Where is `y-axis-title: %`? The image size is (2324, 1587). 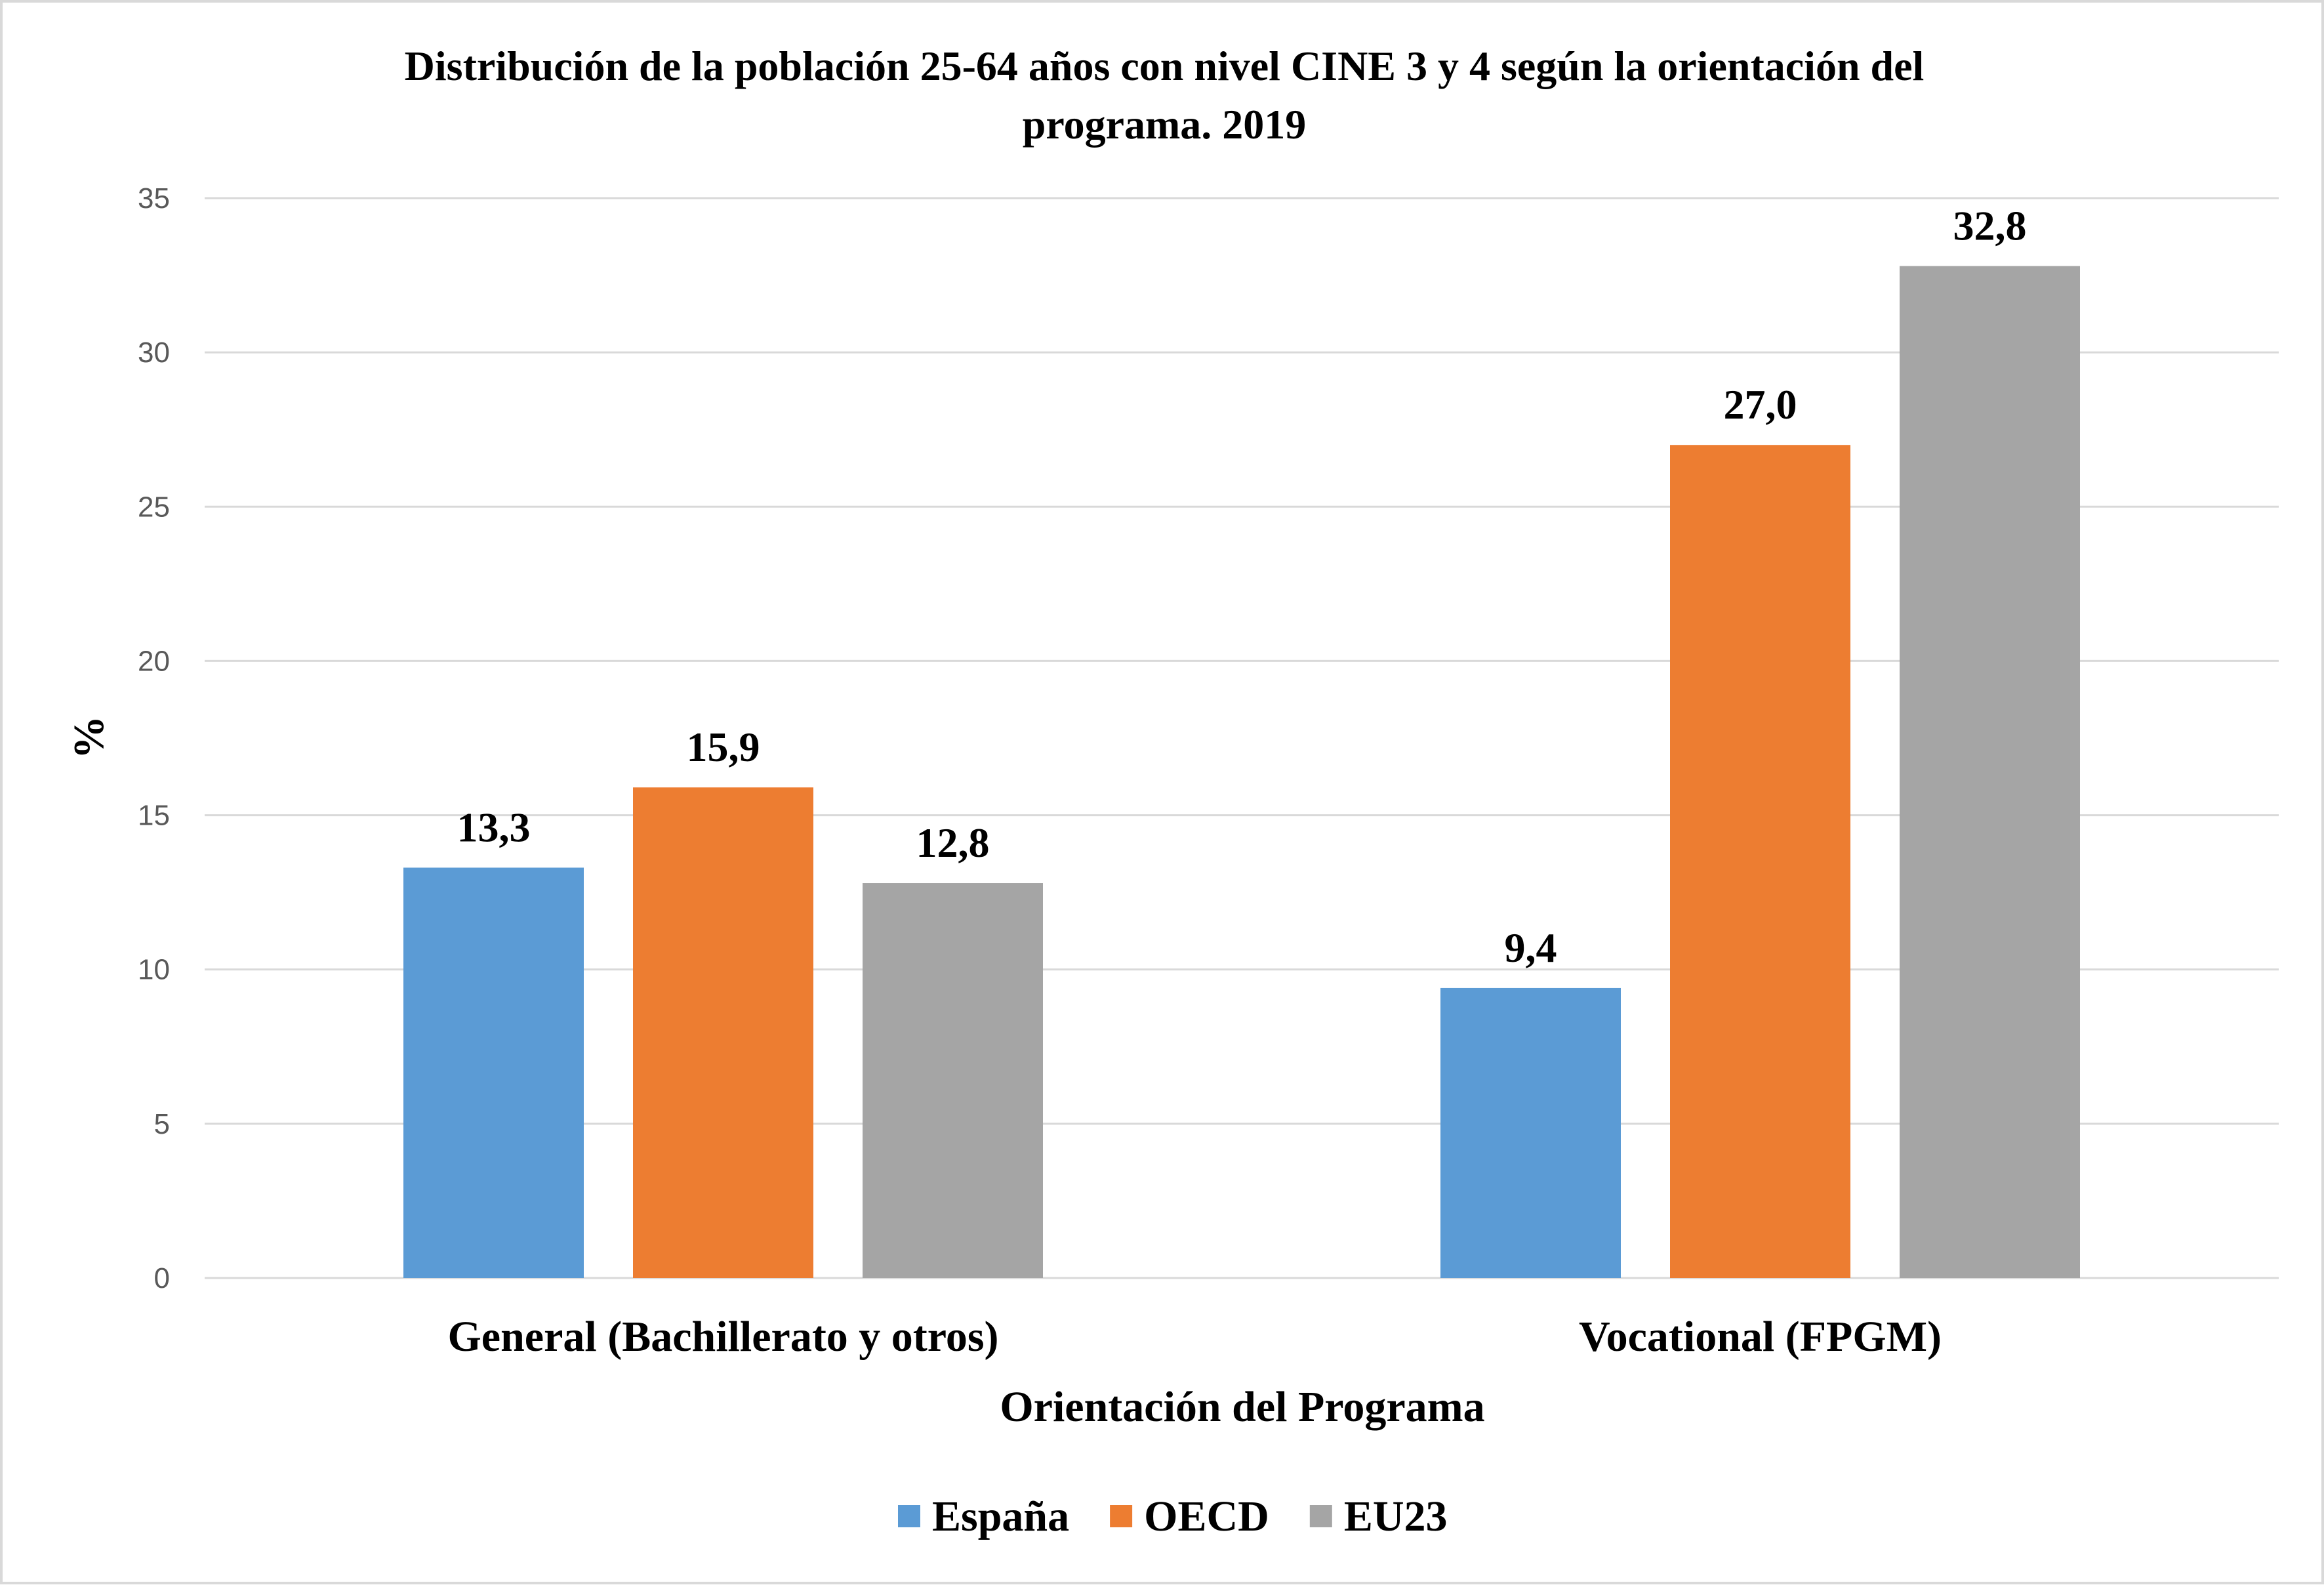 y-axis-title: % is located at coordinates (89, 737).